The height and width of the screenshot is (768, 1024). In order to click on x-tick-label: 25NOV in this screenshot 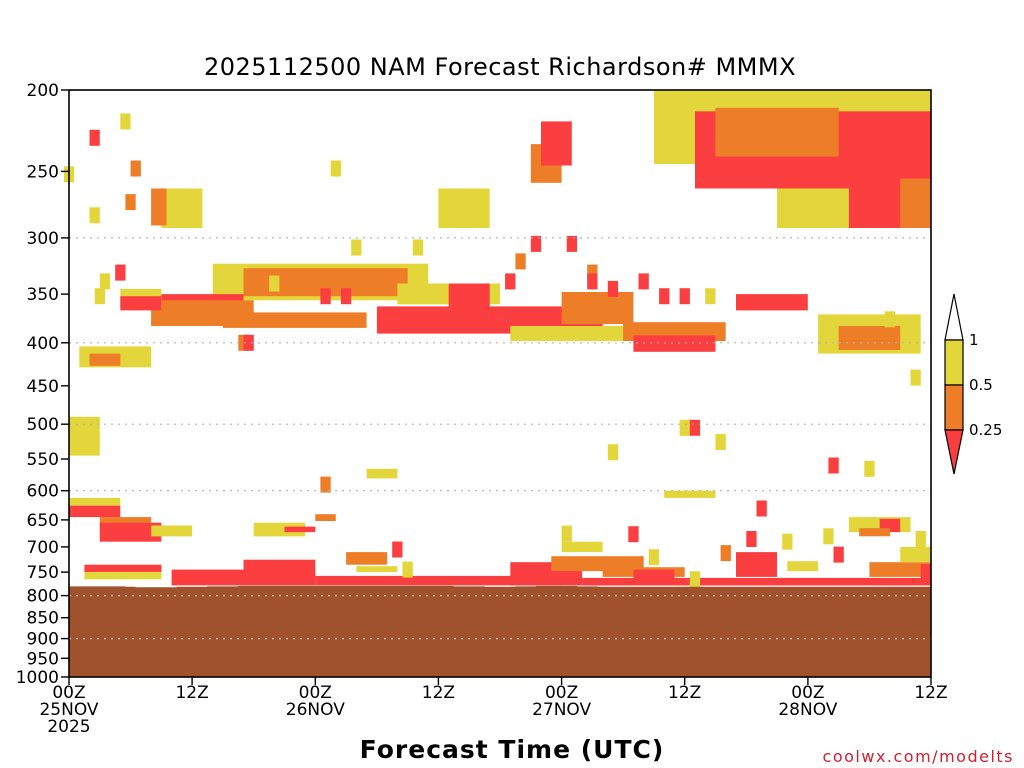, I will do `click(68, 710)`.